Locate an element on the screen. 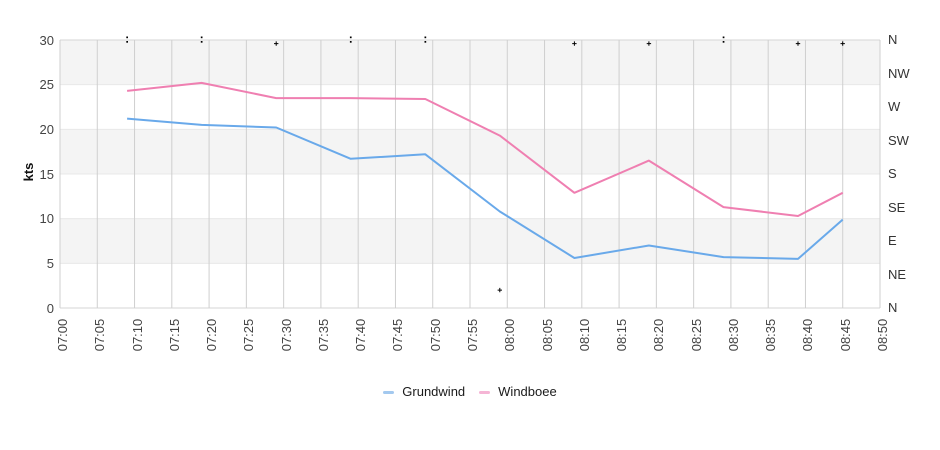 This screenshot has width=940, height=450. x-axis-tick-label: 07:40 is located at coordinates (361, 335).